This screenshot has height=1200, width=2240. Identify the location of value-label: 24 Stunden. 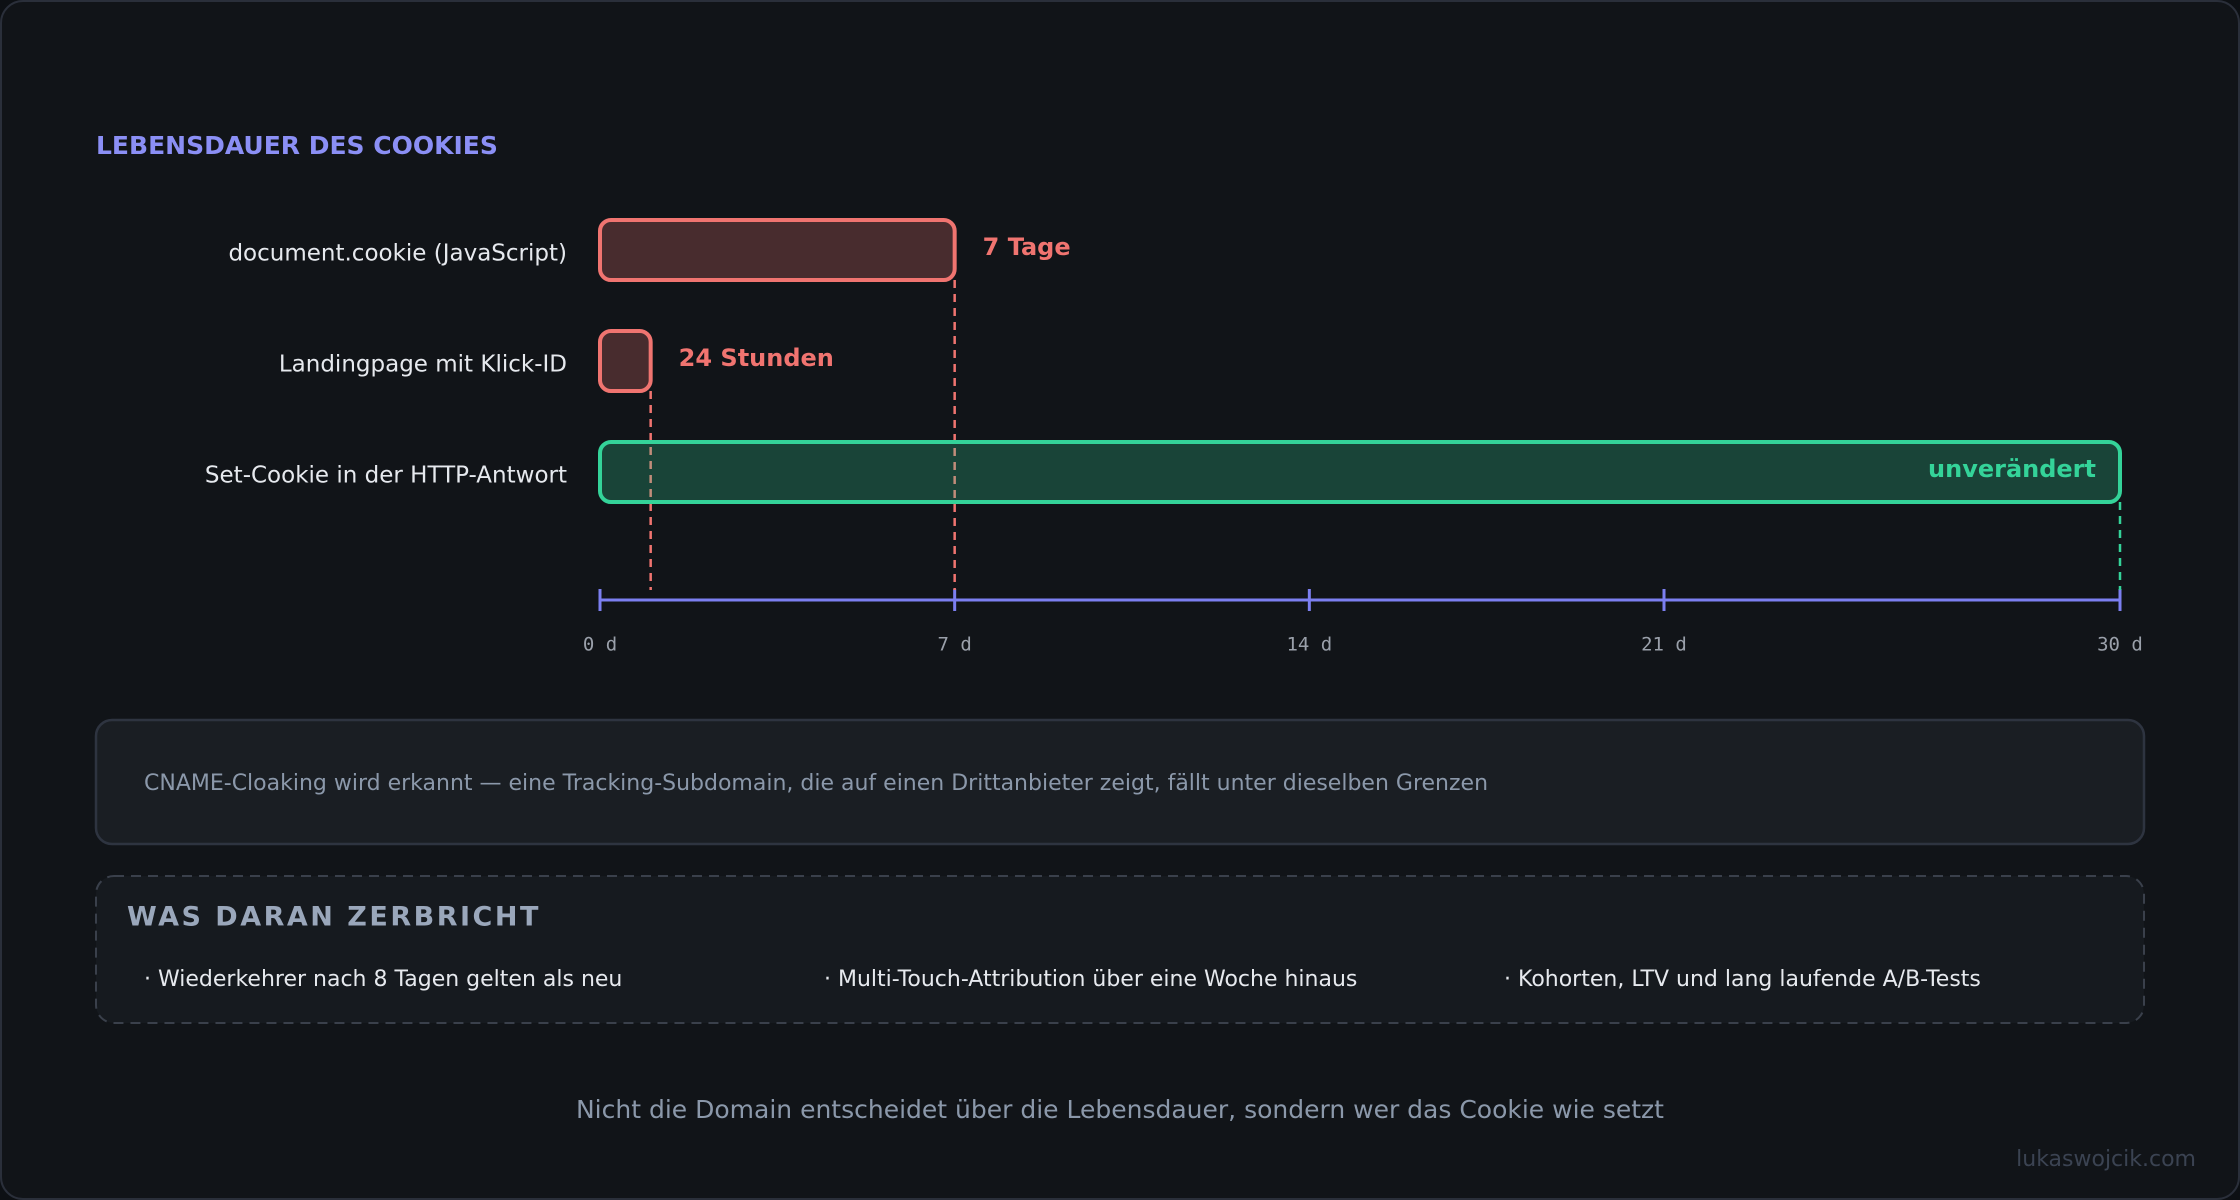
(756, 358).